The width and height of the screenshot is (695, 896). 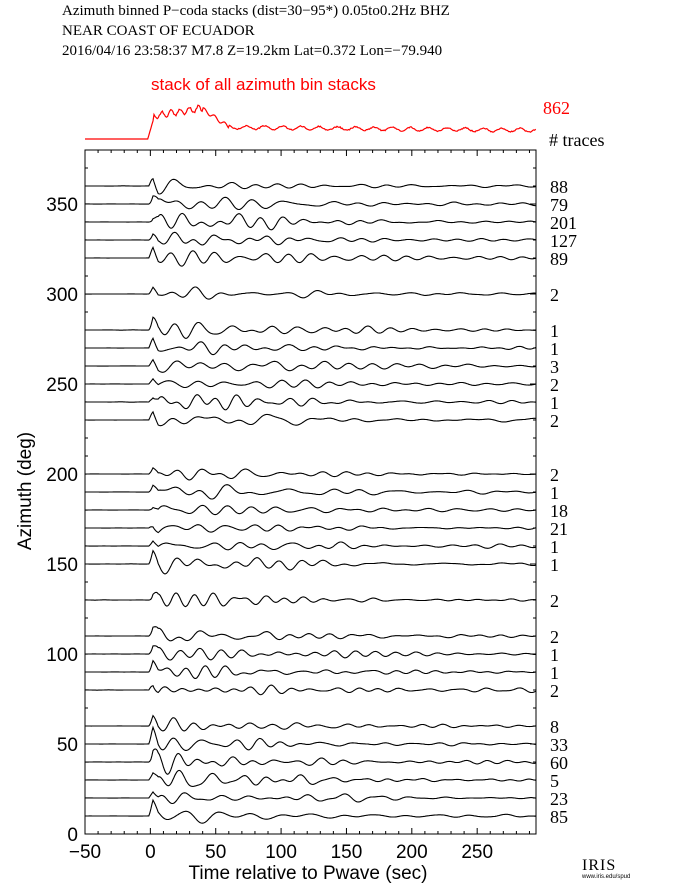 What do you see at coordinates (158, 31) in the screenshot?
I see `header-line-2: NEAR COAST OF ECUADOR` at bounding box center [158, 31].